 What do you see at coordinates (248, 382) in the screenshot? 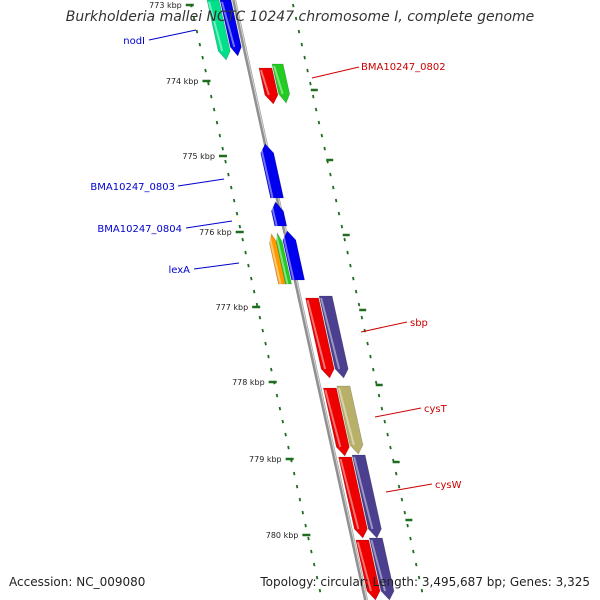
I see `kbp-tick-label: 778 kbp` at bounding box center [248, 382].